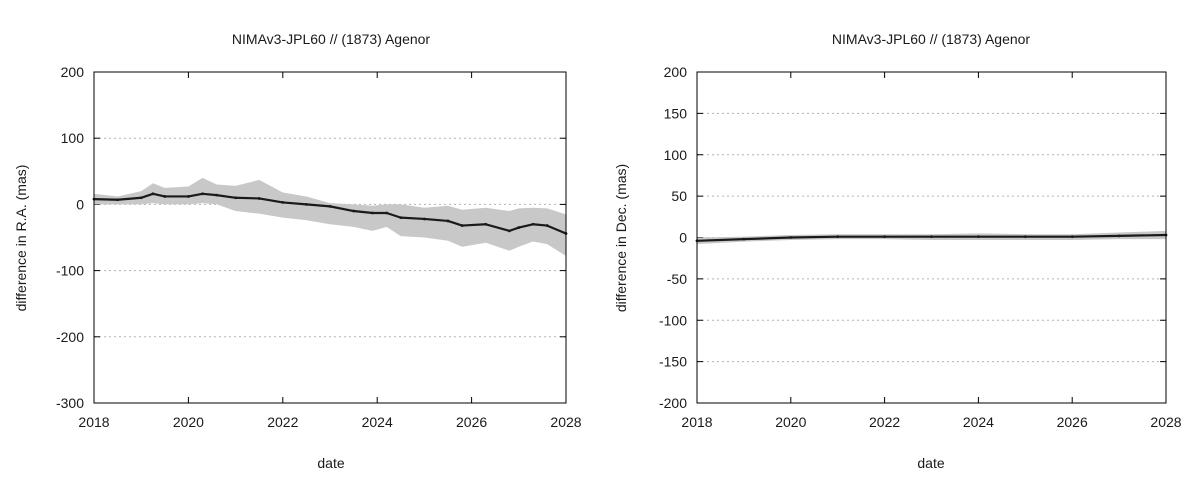  I want to click on ra-chart-title: NIMAv3-JPL60 // (1873) Agenor, so click(331, 39).